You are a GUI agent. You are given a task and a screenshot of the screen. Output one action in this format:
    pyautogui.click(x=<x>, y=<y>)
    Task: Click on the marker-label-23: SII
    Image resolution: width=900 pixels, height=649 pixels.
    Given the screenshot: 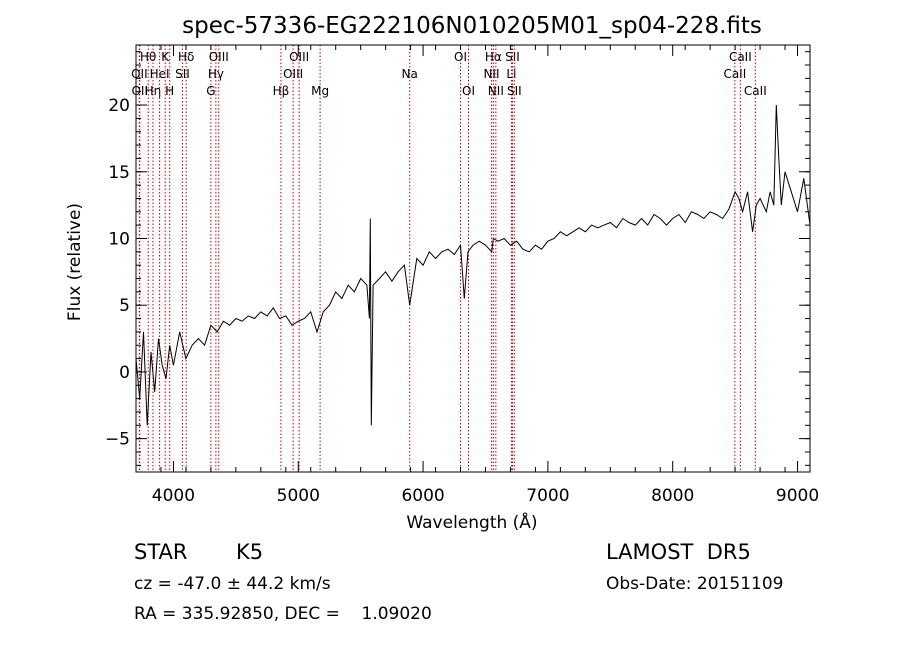 What is the action you would take?
    pyautogui.click(x=512, y=57)
    